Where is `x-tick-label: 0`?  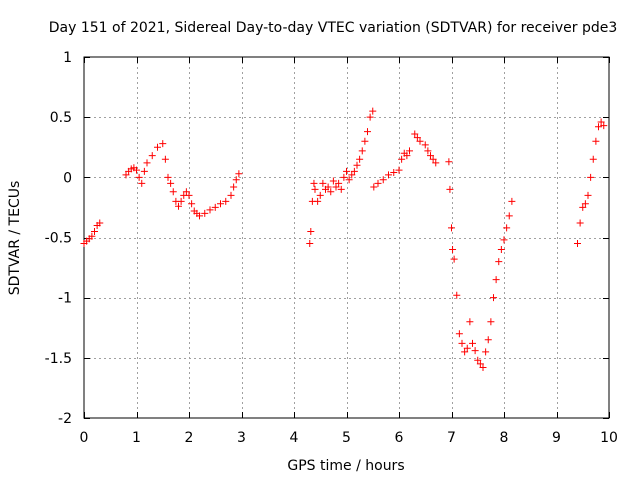
x-tick-label: 0 is located at coordinates (84, 438).